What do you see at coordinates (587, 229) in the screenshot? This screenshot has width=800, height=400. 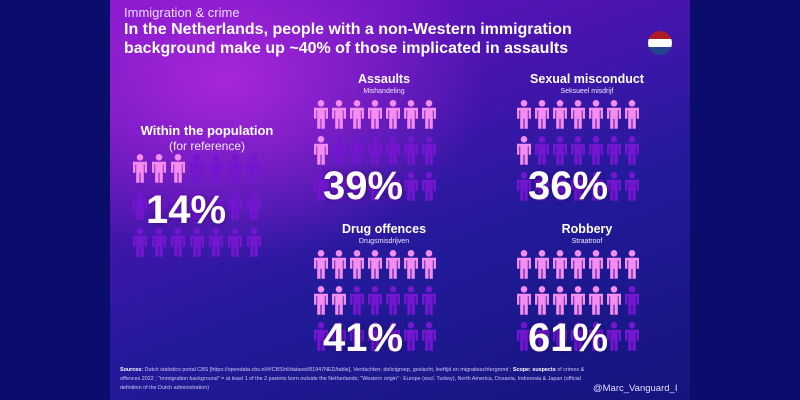 I see `panel-title-robbery: Robbery` at bounding box center [587, 229].